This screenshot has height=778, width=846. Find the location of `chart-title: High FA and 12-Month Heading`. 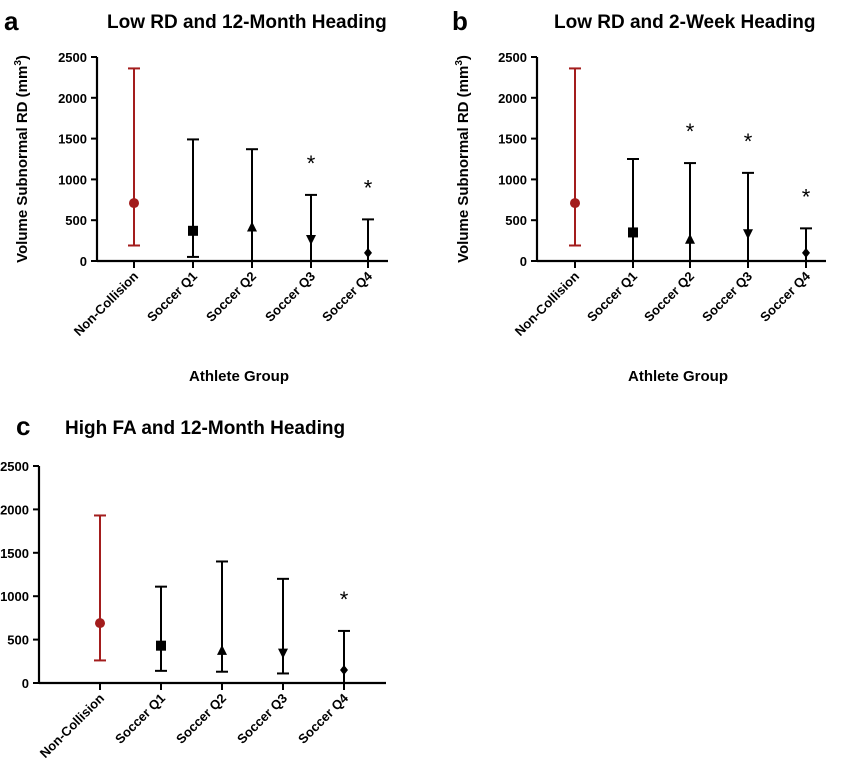

chart-title: High FA and 12-Month Heading is located at coordinates (205, 428).